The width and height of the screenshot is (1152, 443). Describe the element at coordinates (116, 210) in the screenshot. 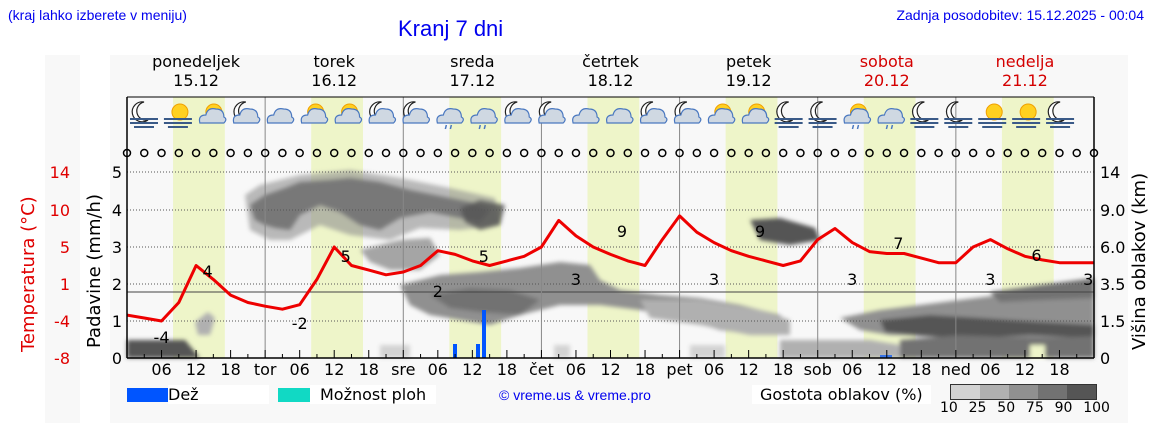

I see `y-tick-label: 4` at that location.